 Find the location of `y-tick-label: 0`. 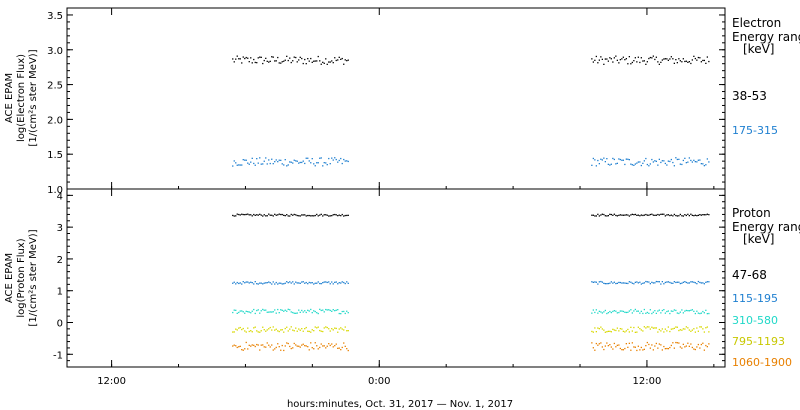

y-tick-label: 0 is located at coordinates (60, 324).